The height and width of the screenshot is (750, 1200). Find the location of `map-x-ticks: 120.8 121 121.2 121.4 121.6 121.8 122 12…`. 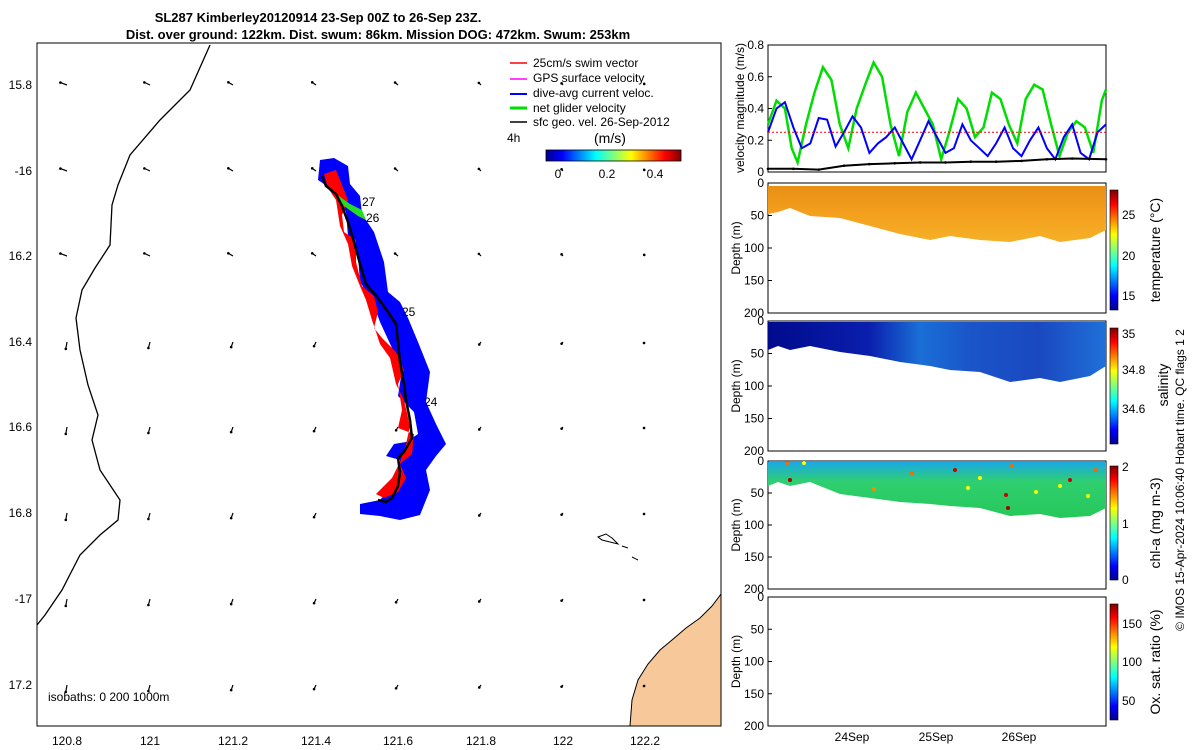

map-x-ticks: 120.8 121 121.2 121.4 121.6 121.8 122 12… is located at coordinates (356, 741).